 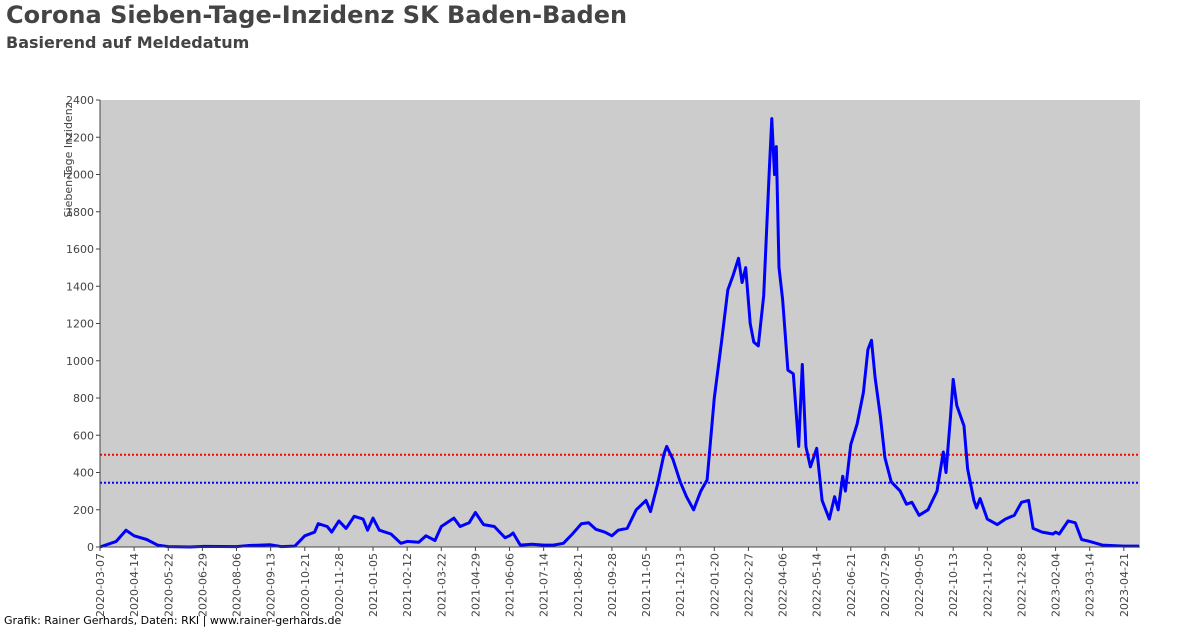 What do you see at coordinates (237, 585) in the screenshot?
I see `x-tick-label: 2020-08-06` at bounding box center [237, 585].